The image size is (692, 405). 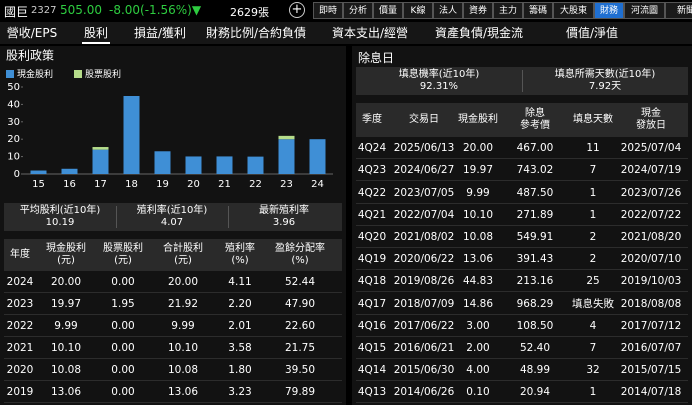 I want to click on table-cell: 2020/07/10, so click(x=651, y=259).